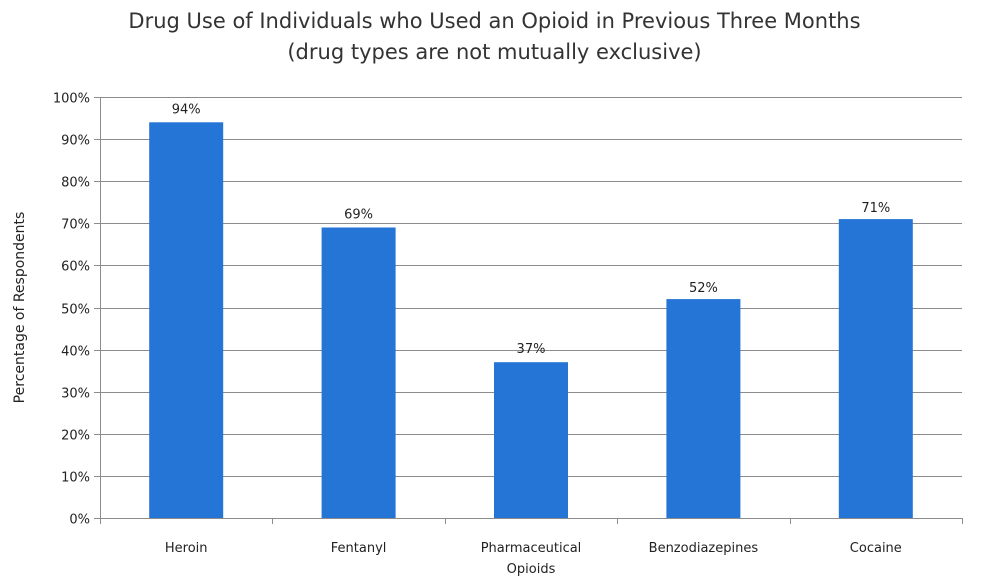  What do you see at coordinates (359, 548) in the screenshot?
I see `x-tick-label: Fentanyl` at bounding box center [359, 548].